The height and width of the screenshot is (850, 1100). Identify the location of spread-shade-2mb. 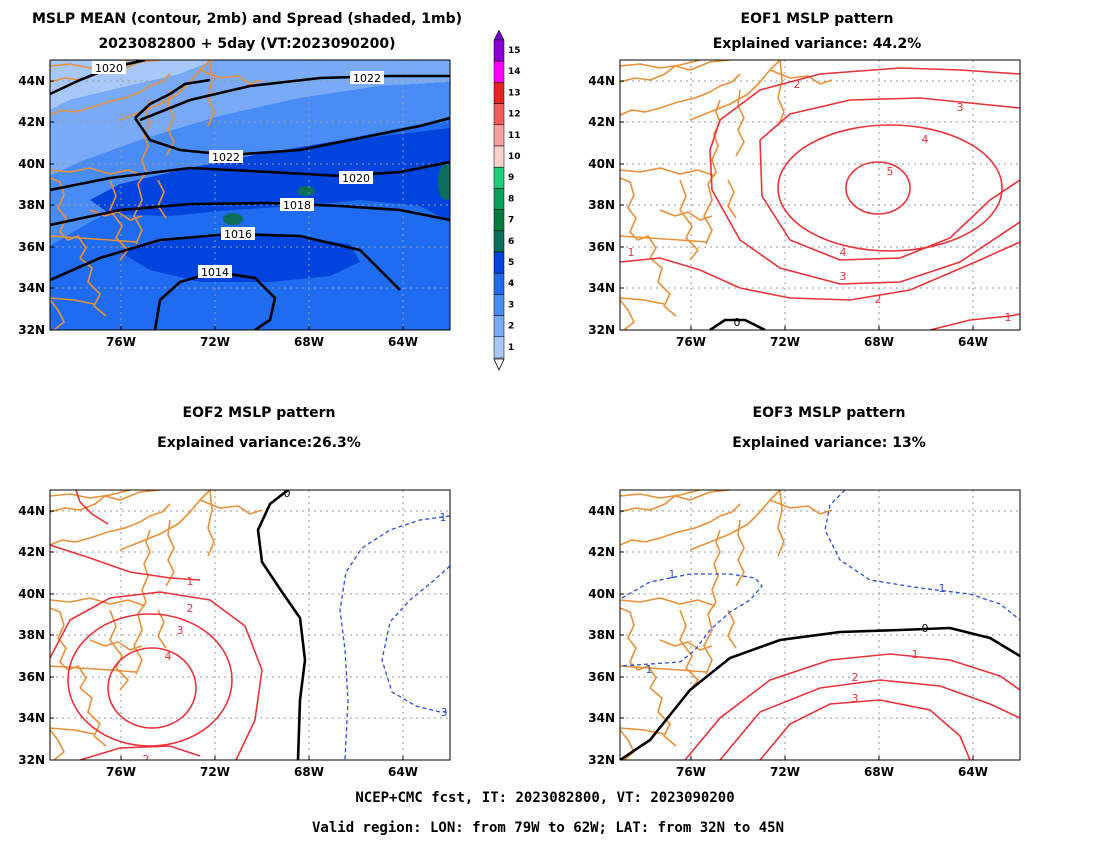
(250, 118).